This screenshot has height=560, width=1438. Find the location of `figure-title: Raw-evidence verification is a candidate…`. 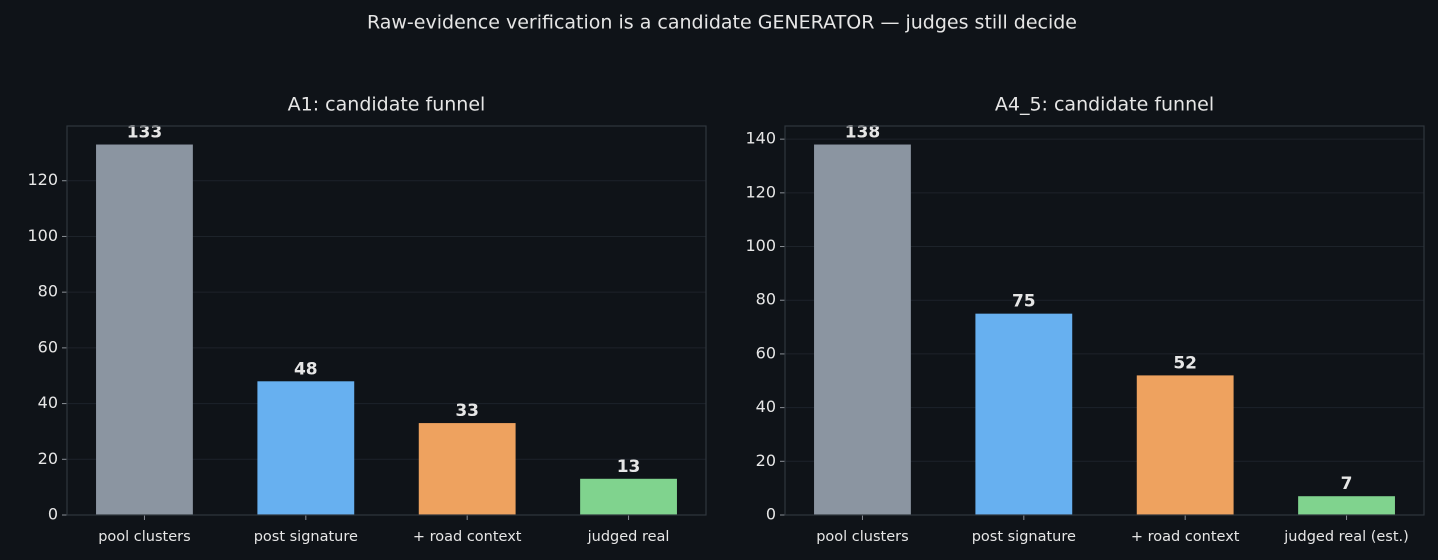

figure-title: Raw-evidence verification is a candidate… is located at coordinates (722, 23).